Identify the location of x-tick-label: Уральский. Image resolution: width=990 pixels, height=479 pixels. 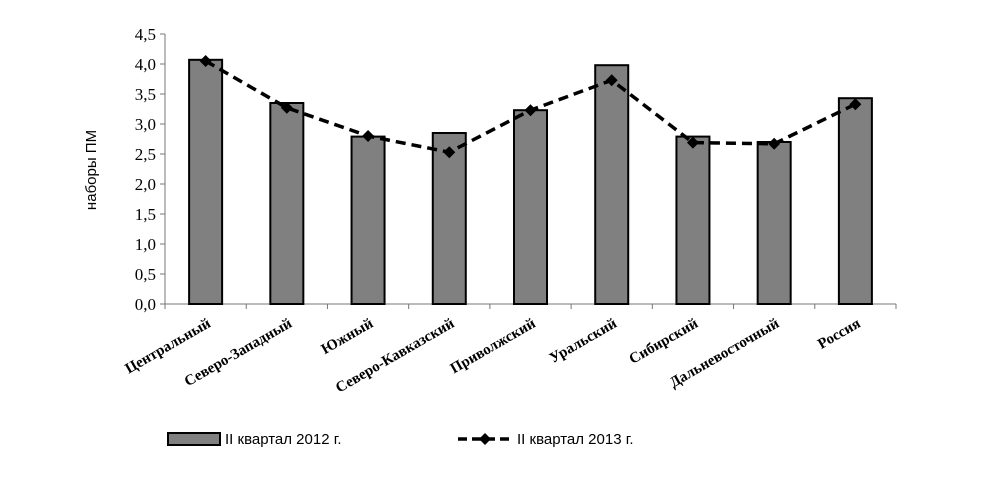
(583, 340).